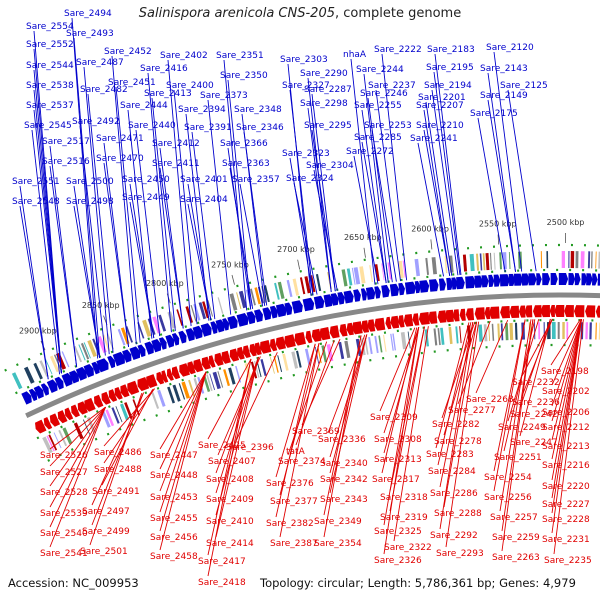 This screenshot has width=600, height=600. What do you see at coordinates (224, 96) in the screenshot?
I see `forward-gene-label: Sare_2373` at bounding box center [224, 96].